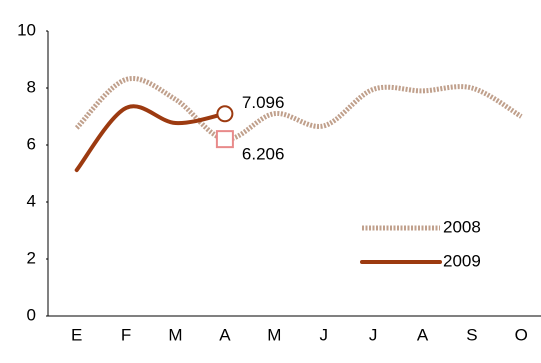 The width and height of the screenshot is (541, 363). I want to click on x-tick-label: E, so click(76, 334).